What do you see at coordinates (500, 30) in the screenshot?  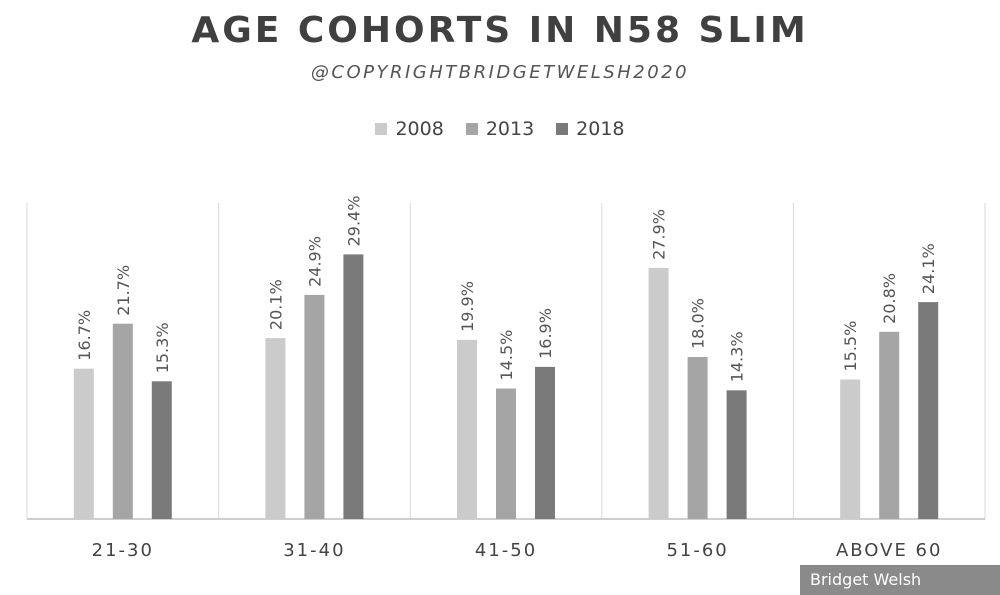 I see `chart-title: AGE COHORTS IN N58 SLIM` at bounding box center [500, 30].